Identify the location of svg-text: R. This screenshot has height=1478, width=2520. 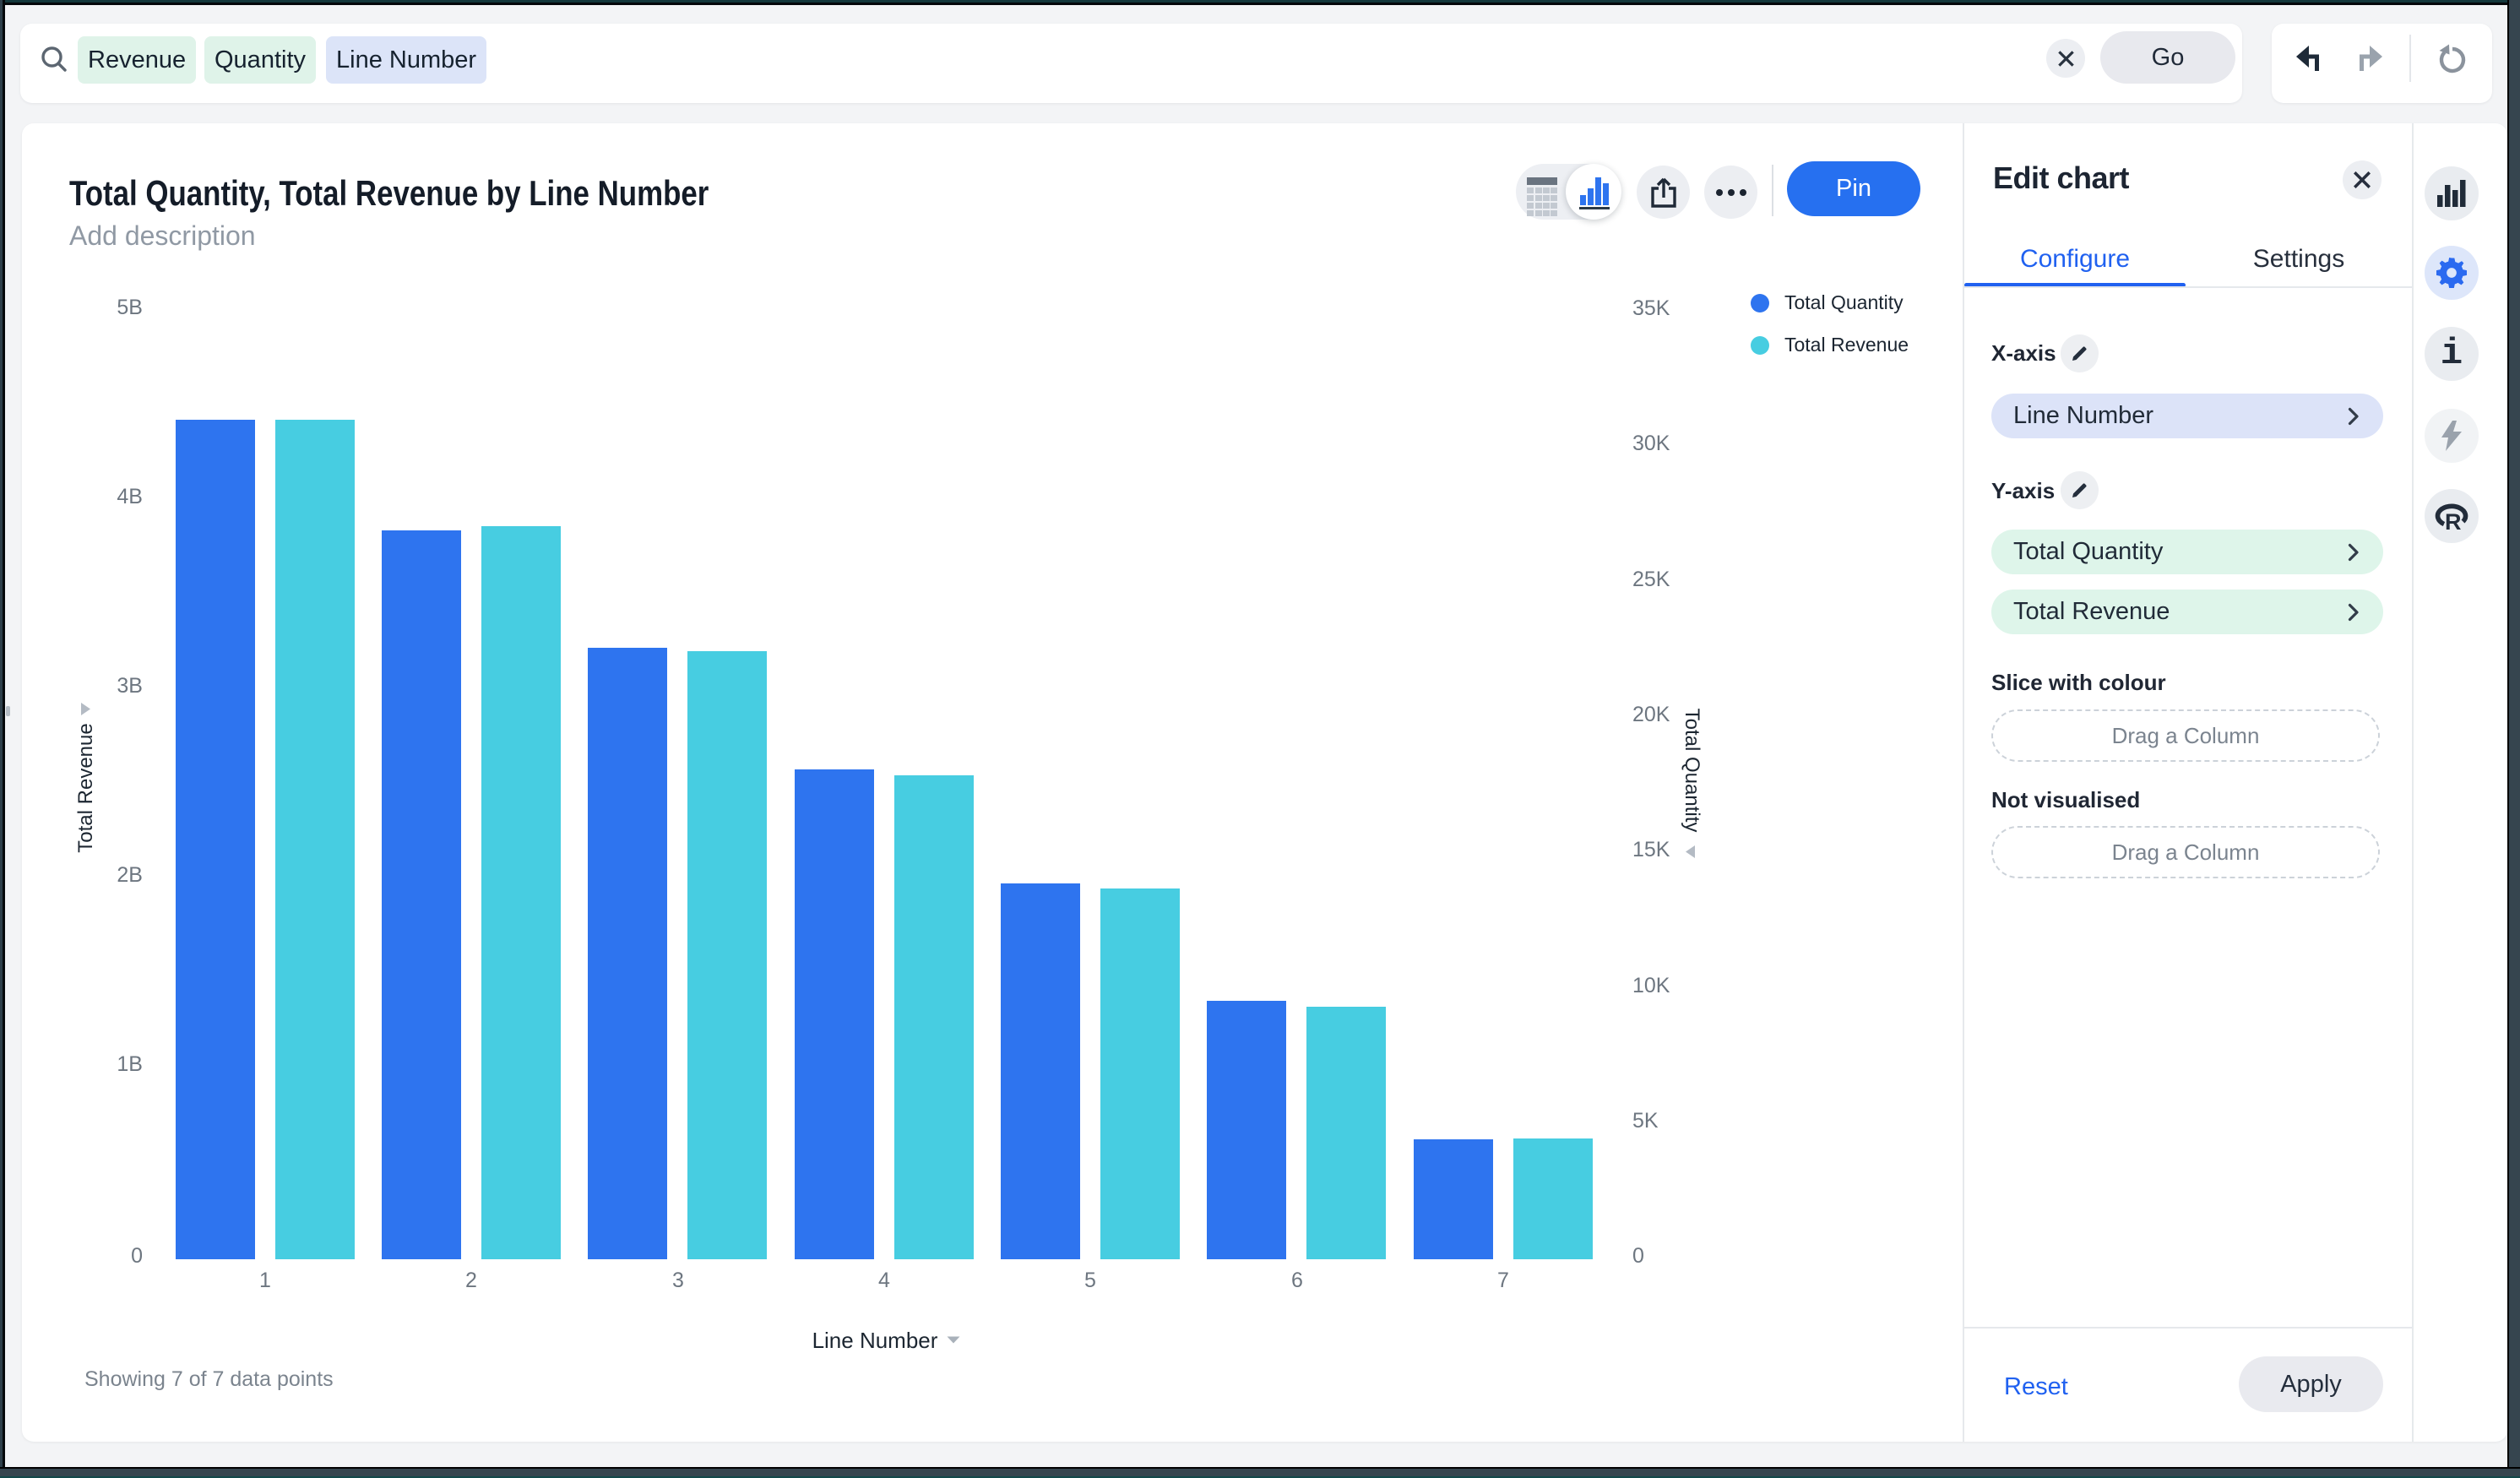
(2453, 519).